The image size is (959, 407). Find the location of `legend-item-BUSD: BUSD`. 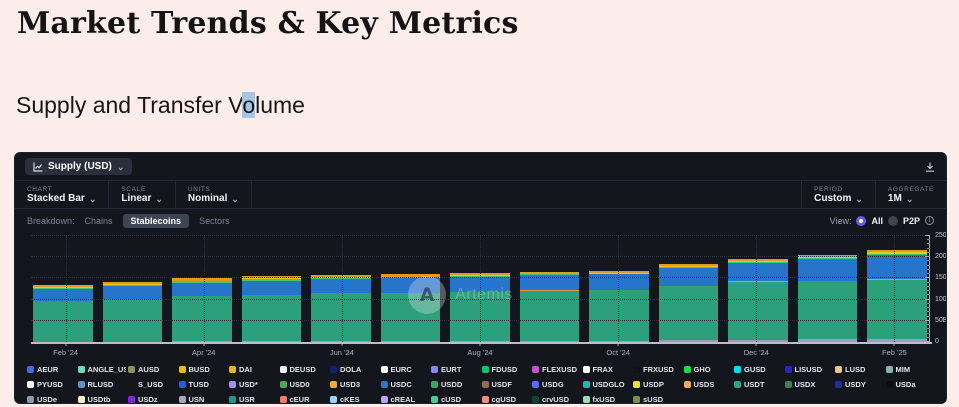

legend-item-BUSD: BUSD is located at coordinates (203, 369).